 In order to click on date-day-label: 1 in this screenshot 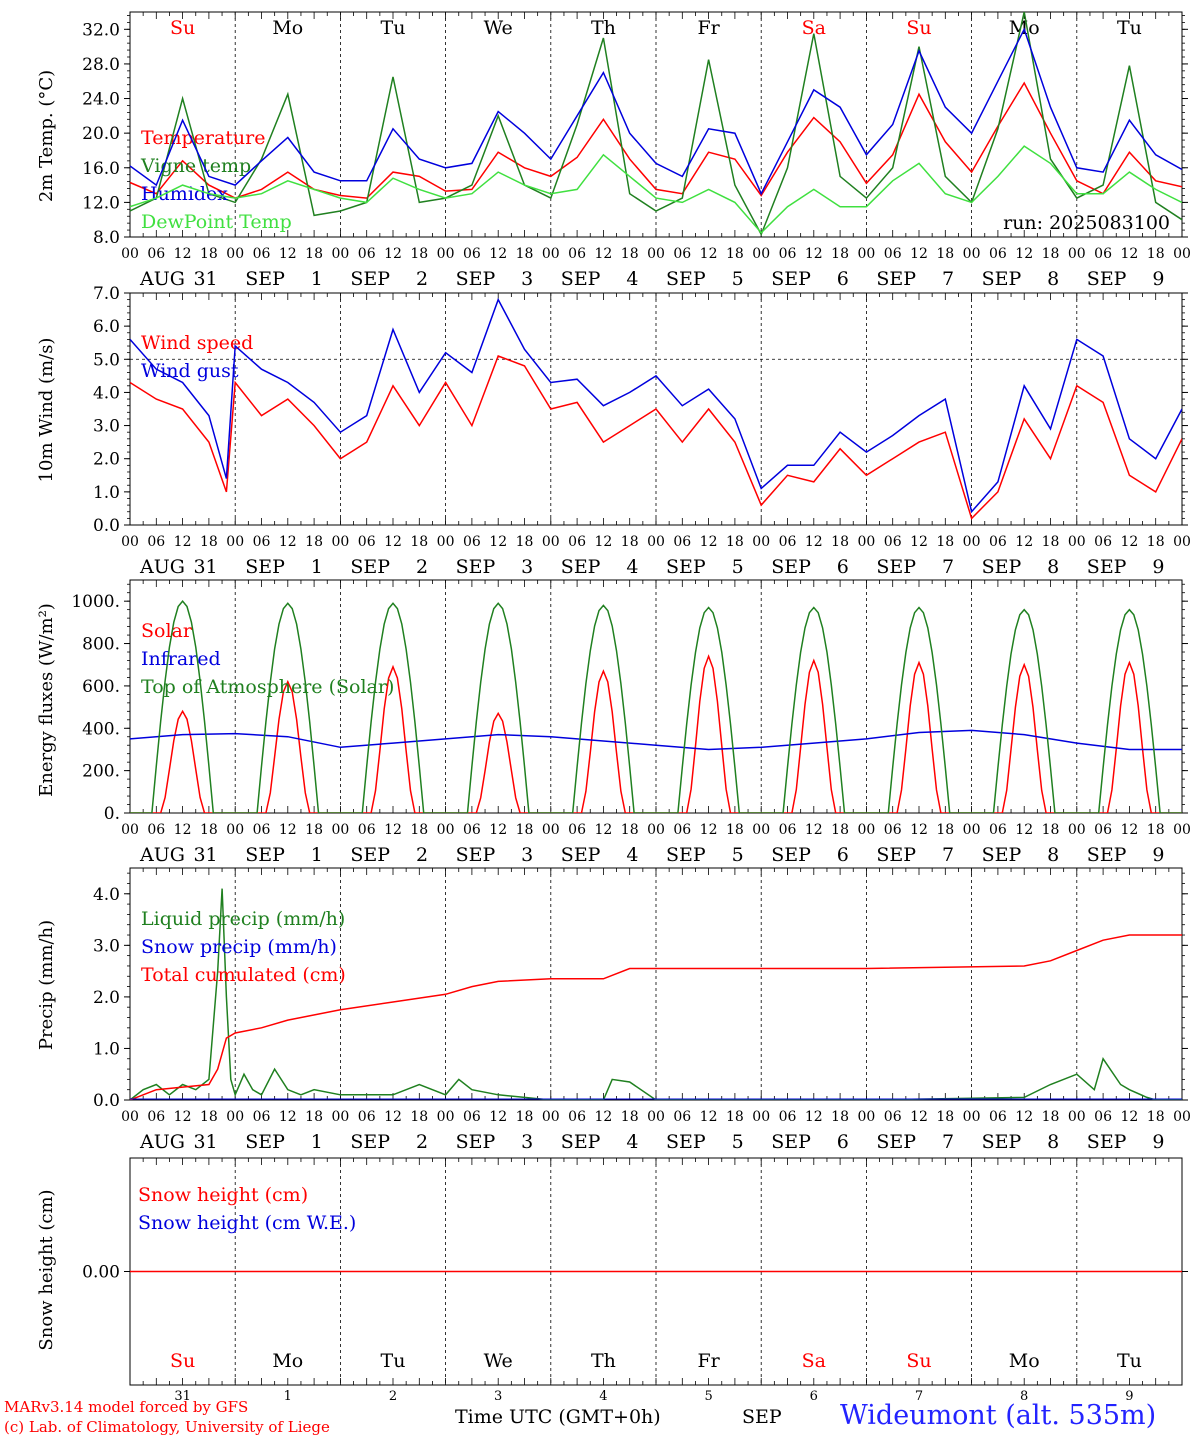, I will do `click(317, 855)`.